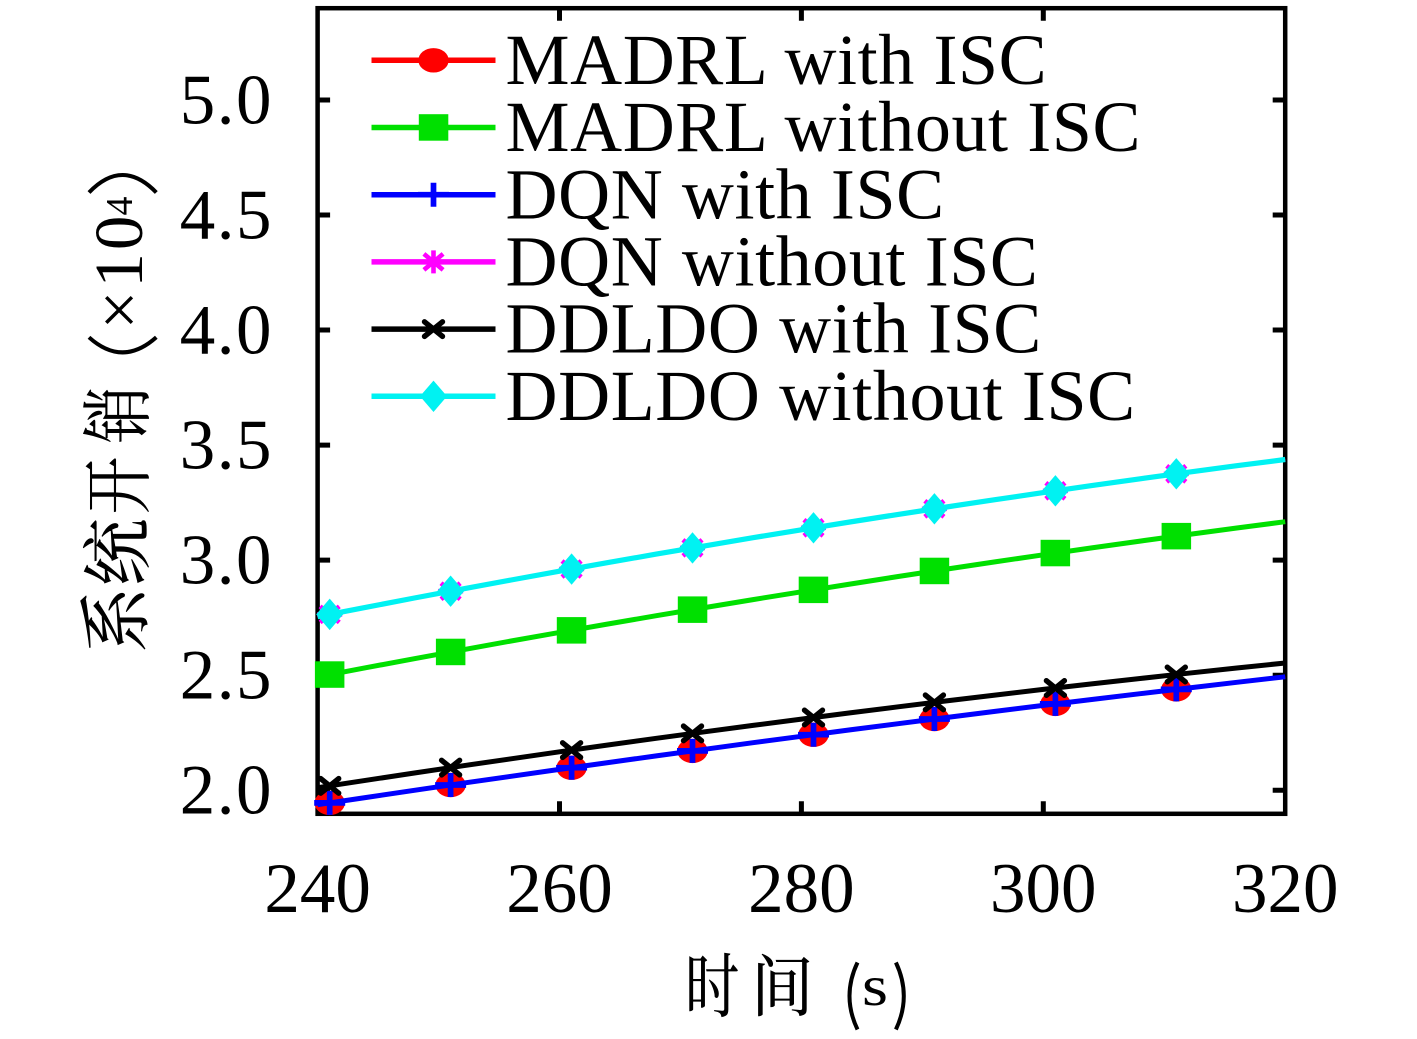  Describe the element at coordinates (226, 331) in the screenshot. I see `svg-text: 4.0` at that location.